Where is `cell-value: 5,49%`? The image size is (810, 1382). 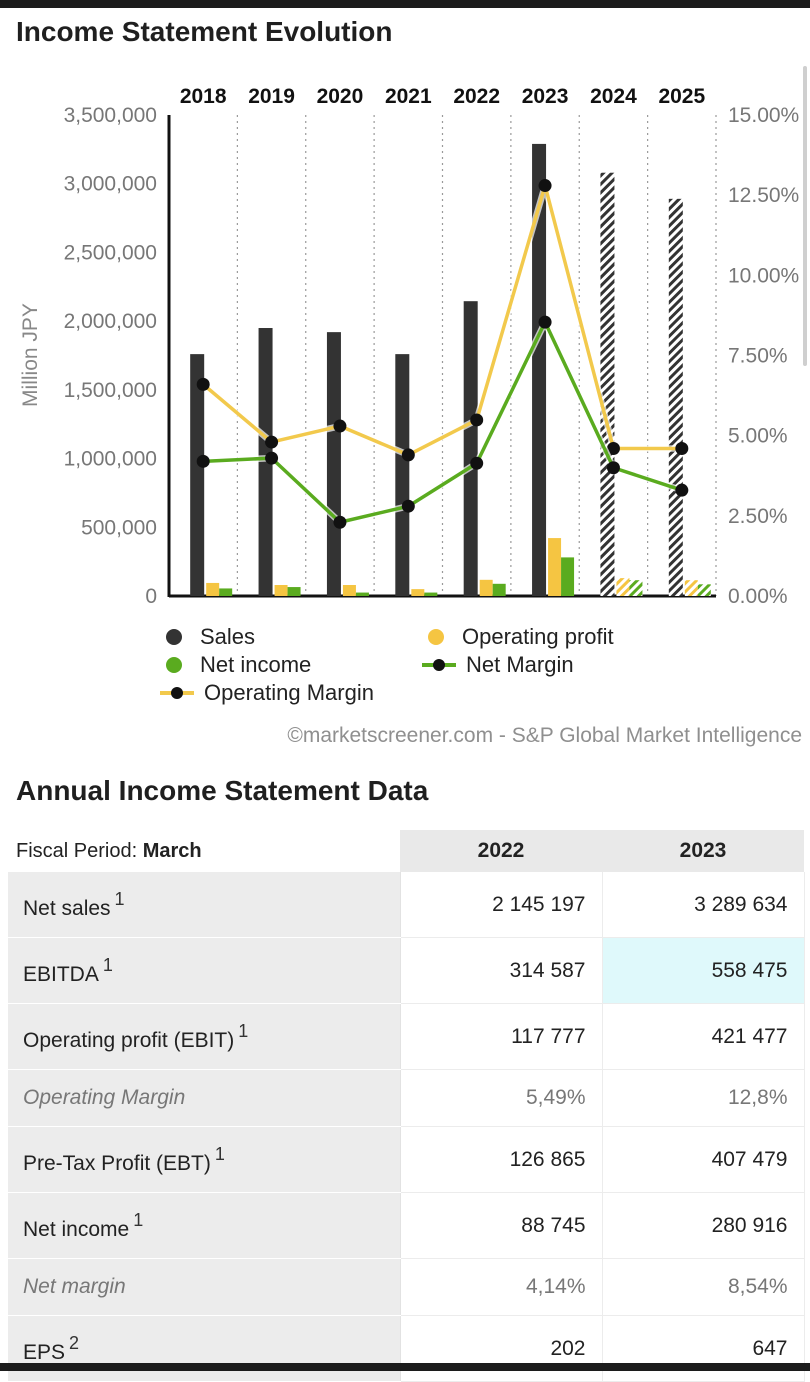
cell-value: 5,49% is located at coordinates (501, 1098).